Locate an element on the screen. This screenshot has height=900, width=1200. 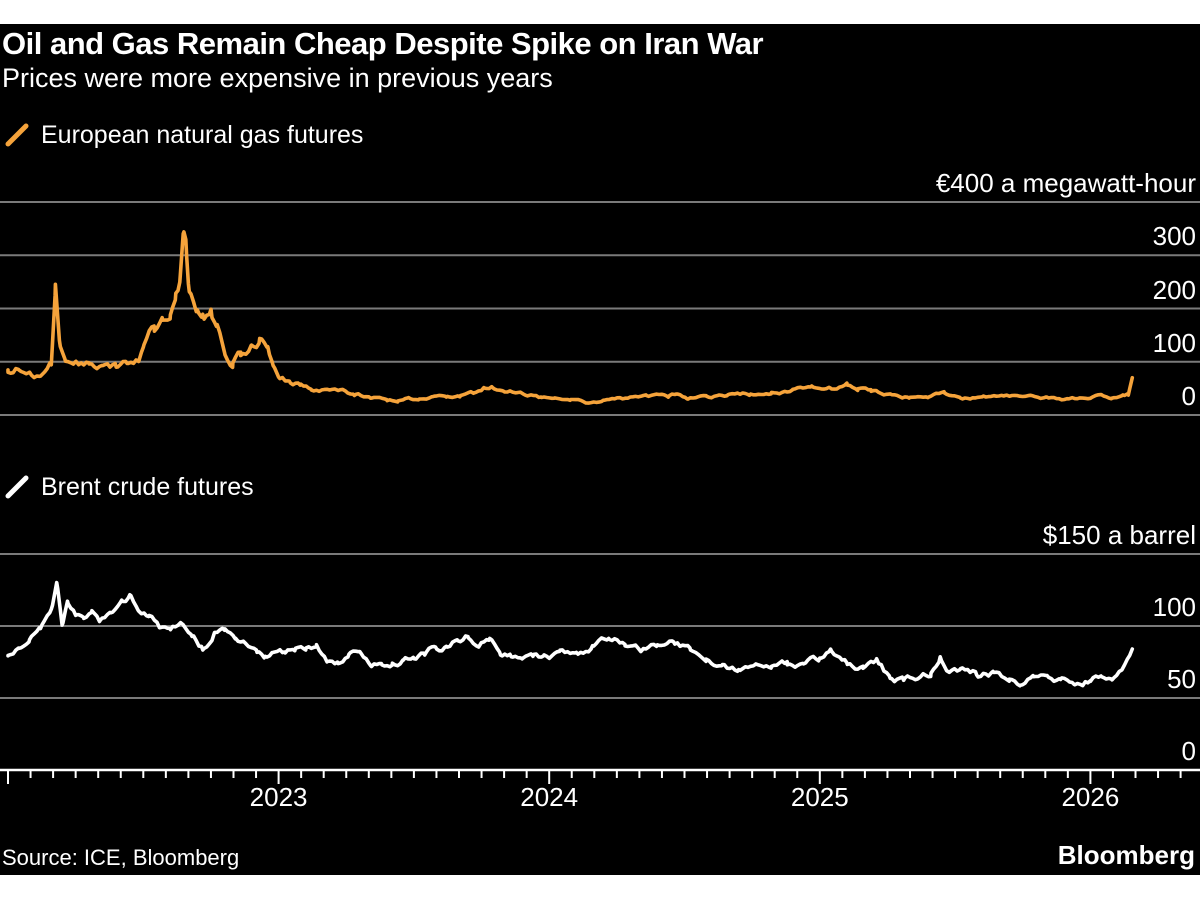
legend-brent-label: Brent crude futures is located at coordinates (147, 487).